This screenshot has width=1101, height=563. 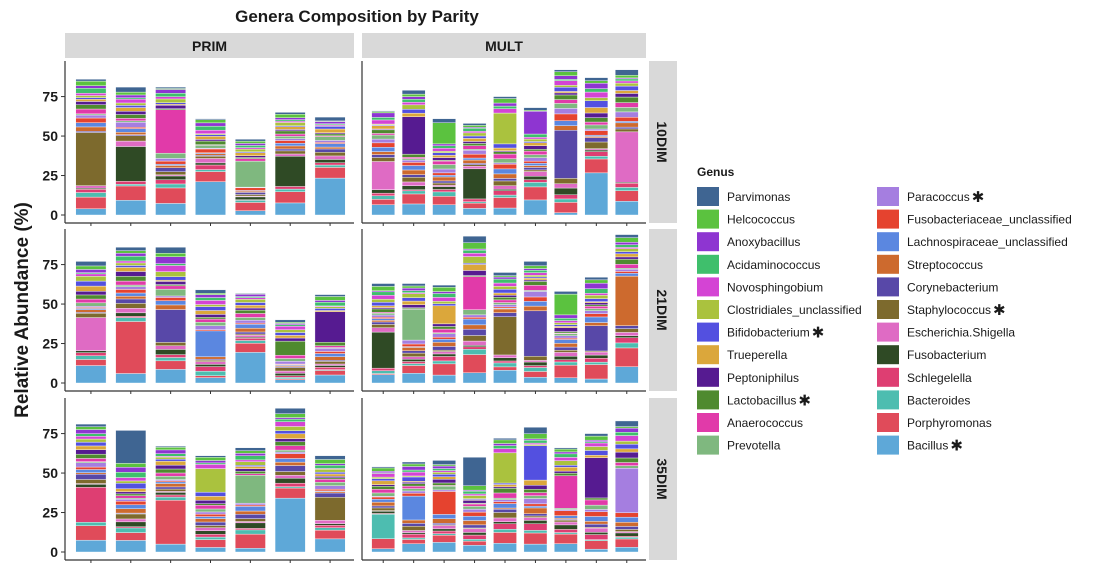 I want to click on legend-item: Clostridiales_unclassified, so click(x=779, y=309).